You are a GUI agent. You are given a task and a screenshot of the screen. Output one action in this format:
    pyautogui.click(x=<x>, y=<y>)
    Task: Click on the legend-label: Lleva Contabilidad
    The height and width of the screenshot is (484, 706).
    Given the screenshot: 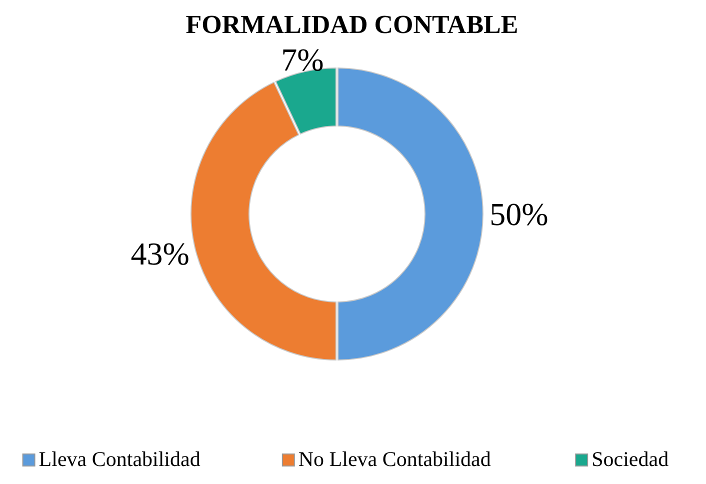 What is the action you would take?
    pyautogui.click(x=119, y=459)
    